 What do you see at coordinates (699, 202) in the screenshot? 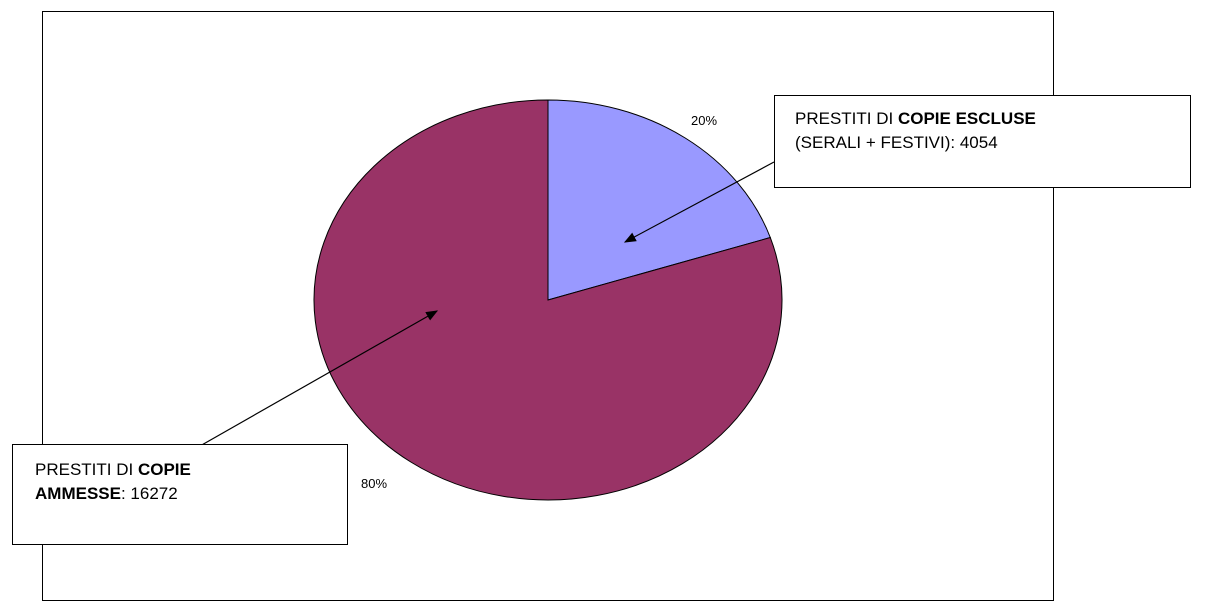
I see `arrow-excluded` at bounding box center [699, 202].